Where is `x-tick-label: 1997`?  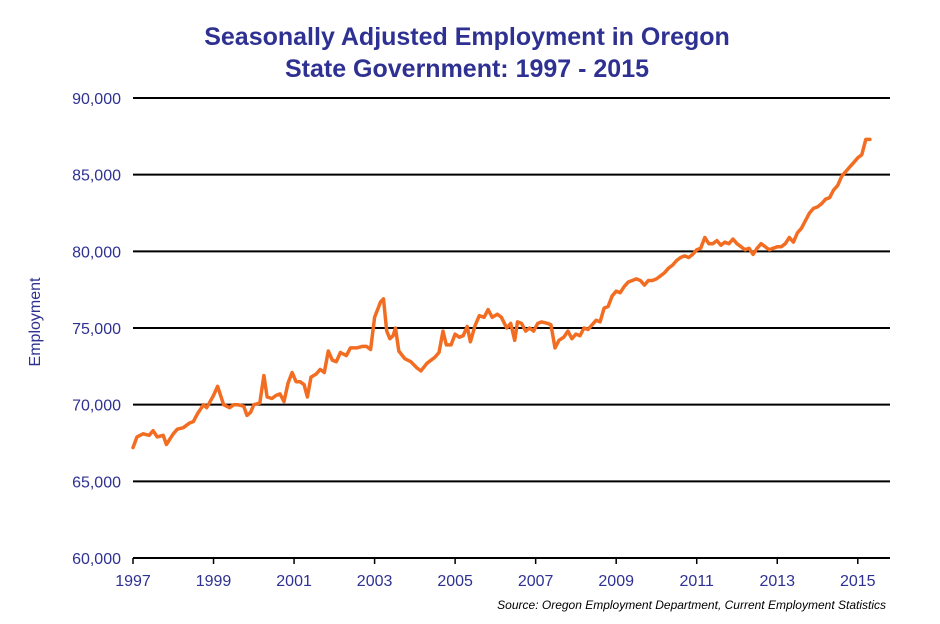
x-tick-label: 1997 is located at coordinates (133, 581).